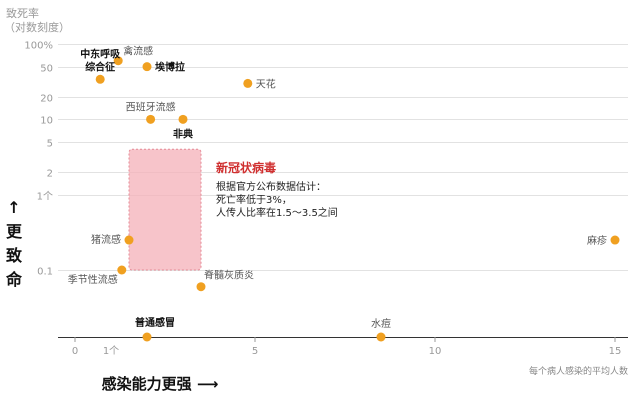 This screenshot has height=405, width=640. I want to click on y-tick-label: 100%, so click(38, 46).